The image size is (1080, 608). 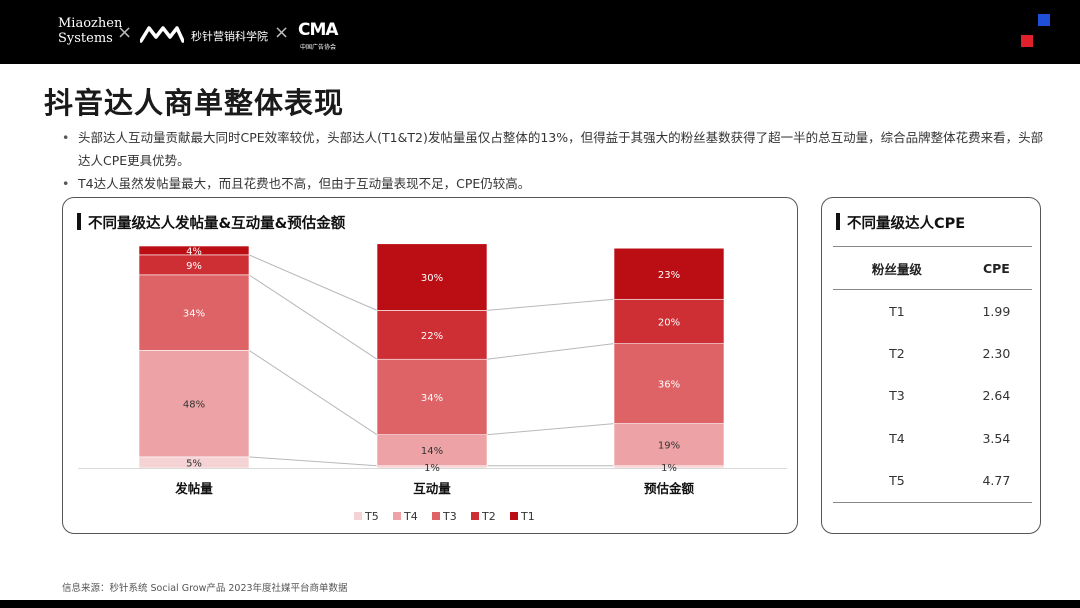 I want to click on data-label: 36%, so click(x=669, y=385).